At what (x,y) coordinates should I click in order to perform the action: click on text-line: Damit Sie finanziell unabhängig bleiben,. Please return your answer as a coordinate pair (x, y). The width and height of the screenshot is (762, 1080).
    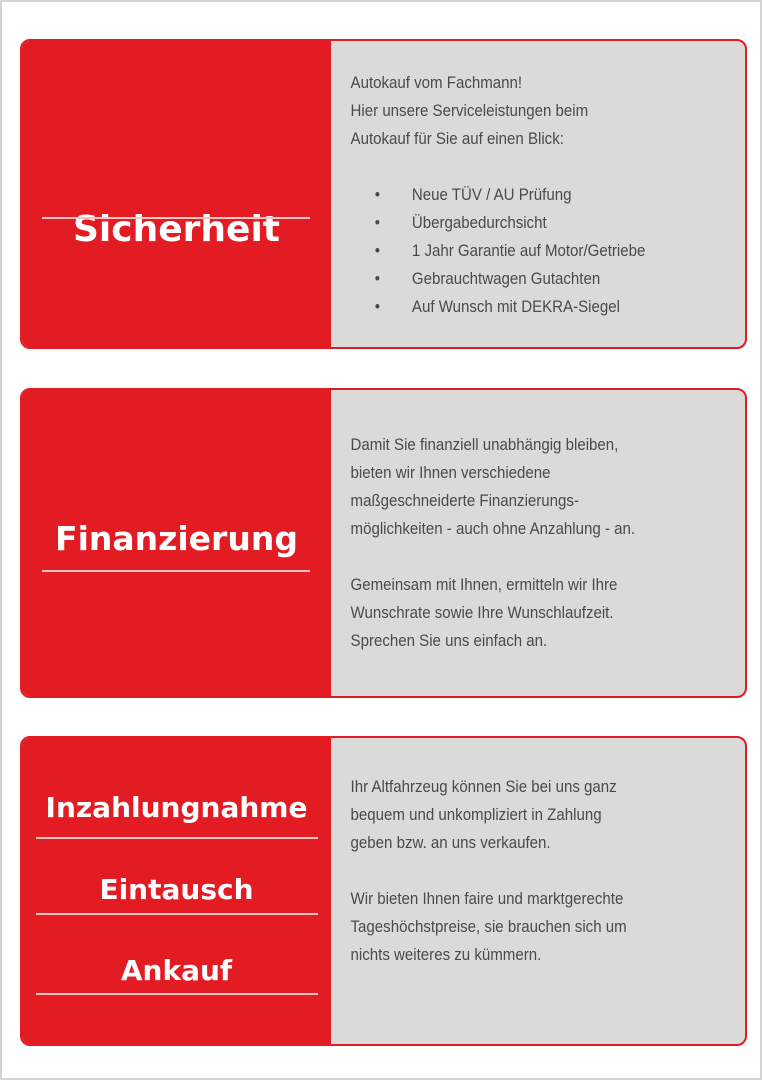
    Looking at the image, I should click on (484, 445).